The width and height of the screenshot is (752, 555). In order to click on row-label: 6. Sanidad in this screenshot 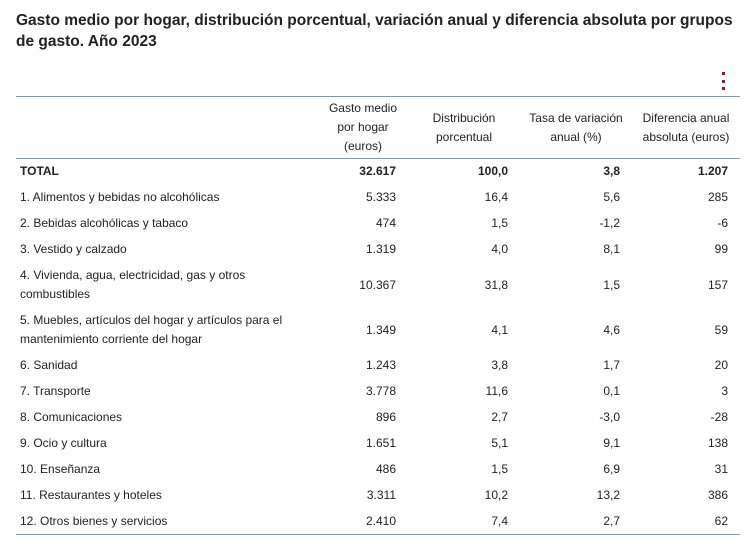, I will do `click(49, 365)`.